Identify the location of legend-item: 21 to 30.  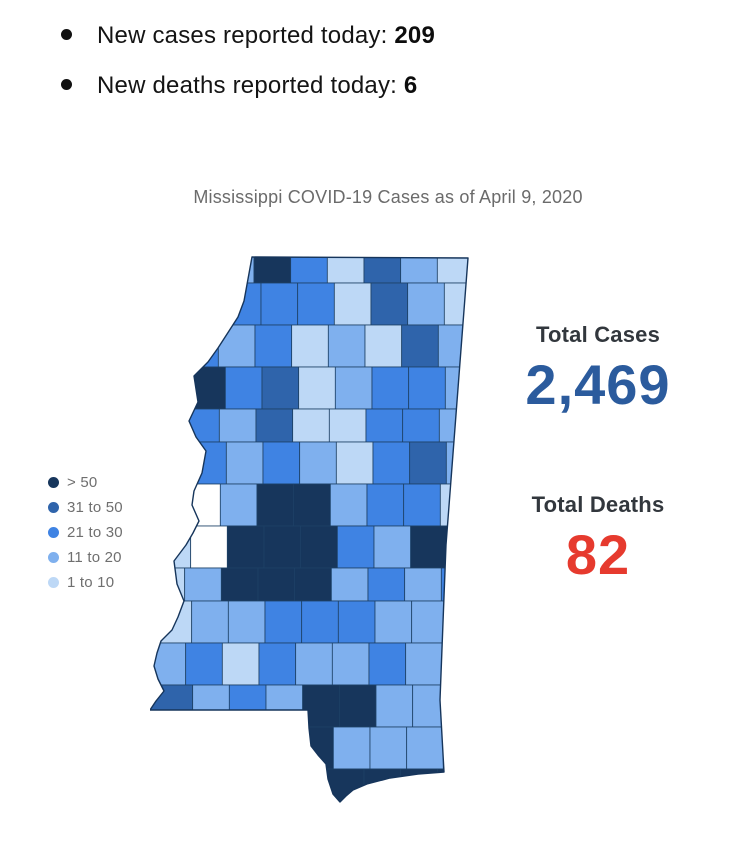
(85, 532).